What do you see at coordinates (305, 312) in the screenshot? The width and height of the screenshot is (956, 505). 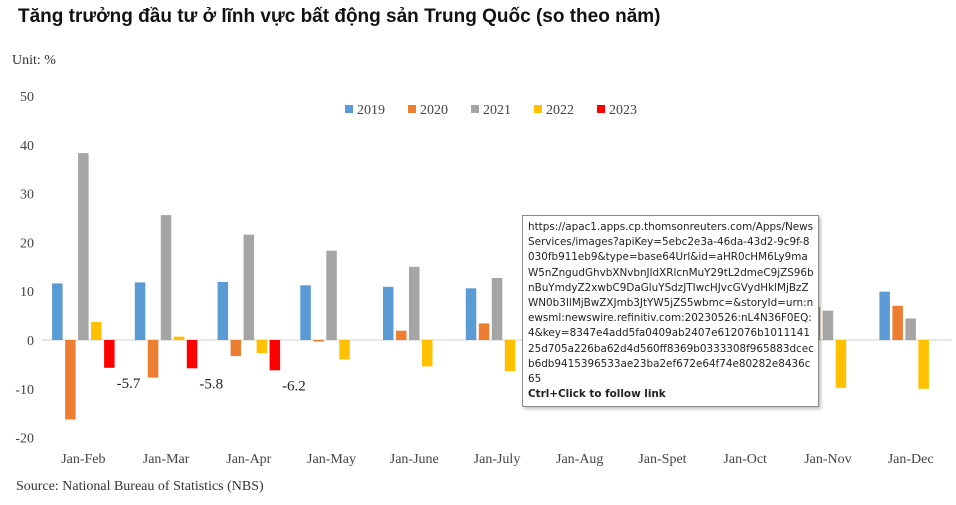 I see `bar-2019-jan-may` at bounding box center [305, 312].